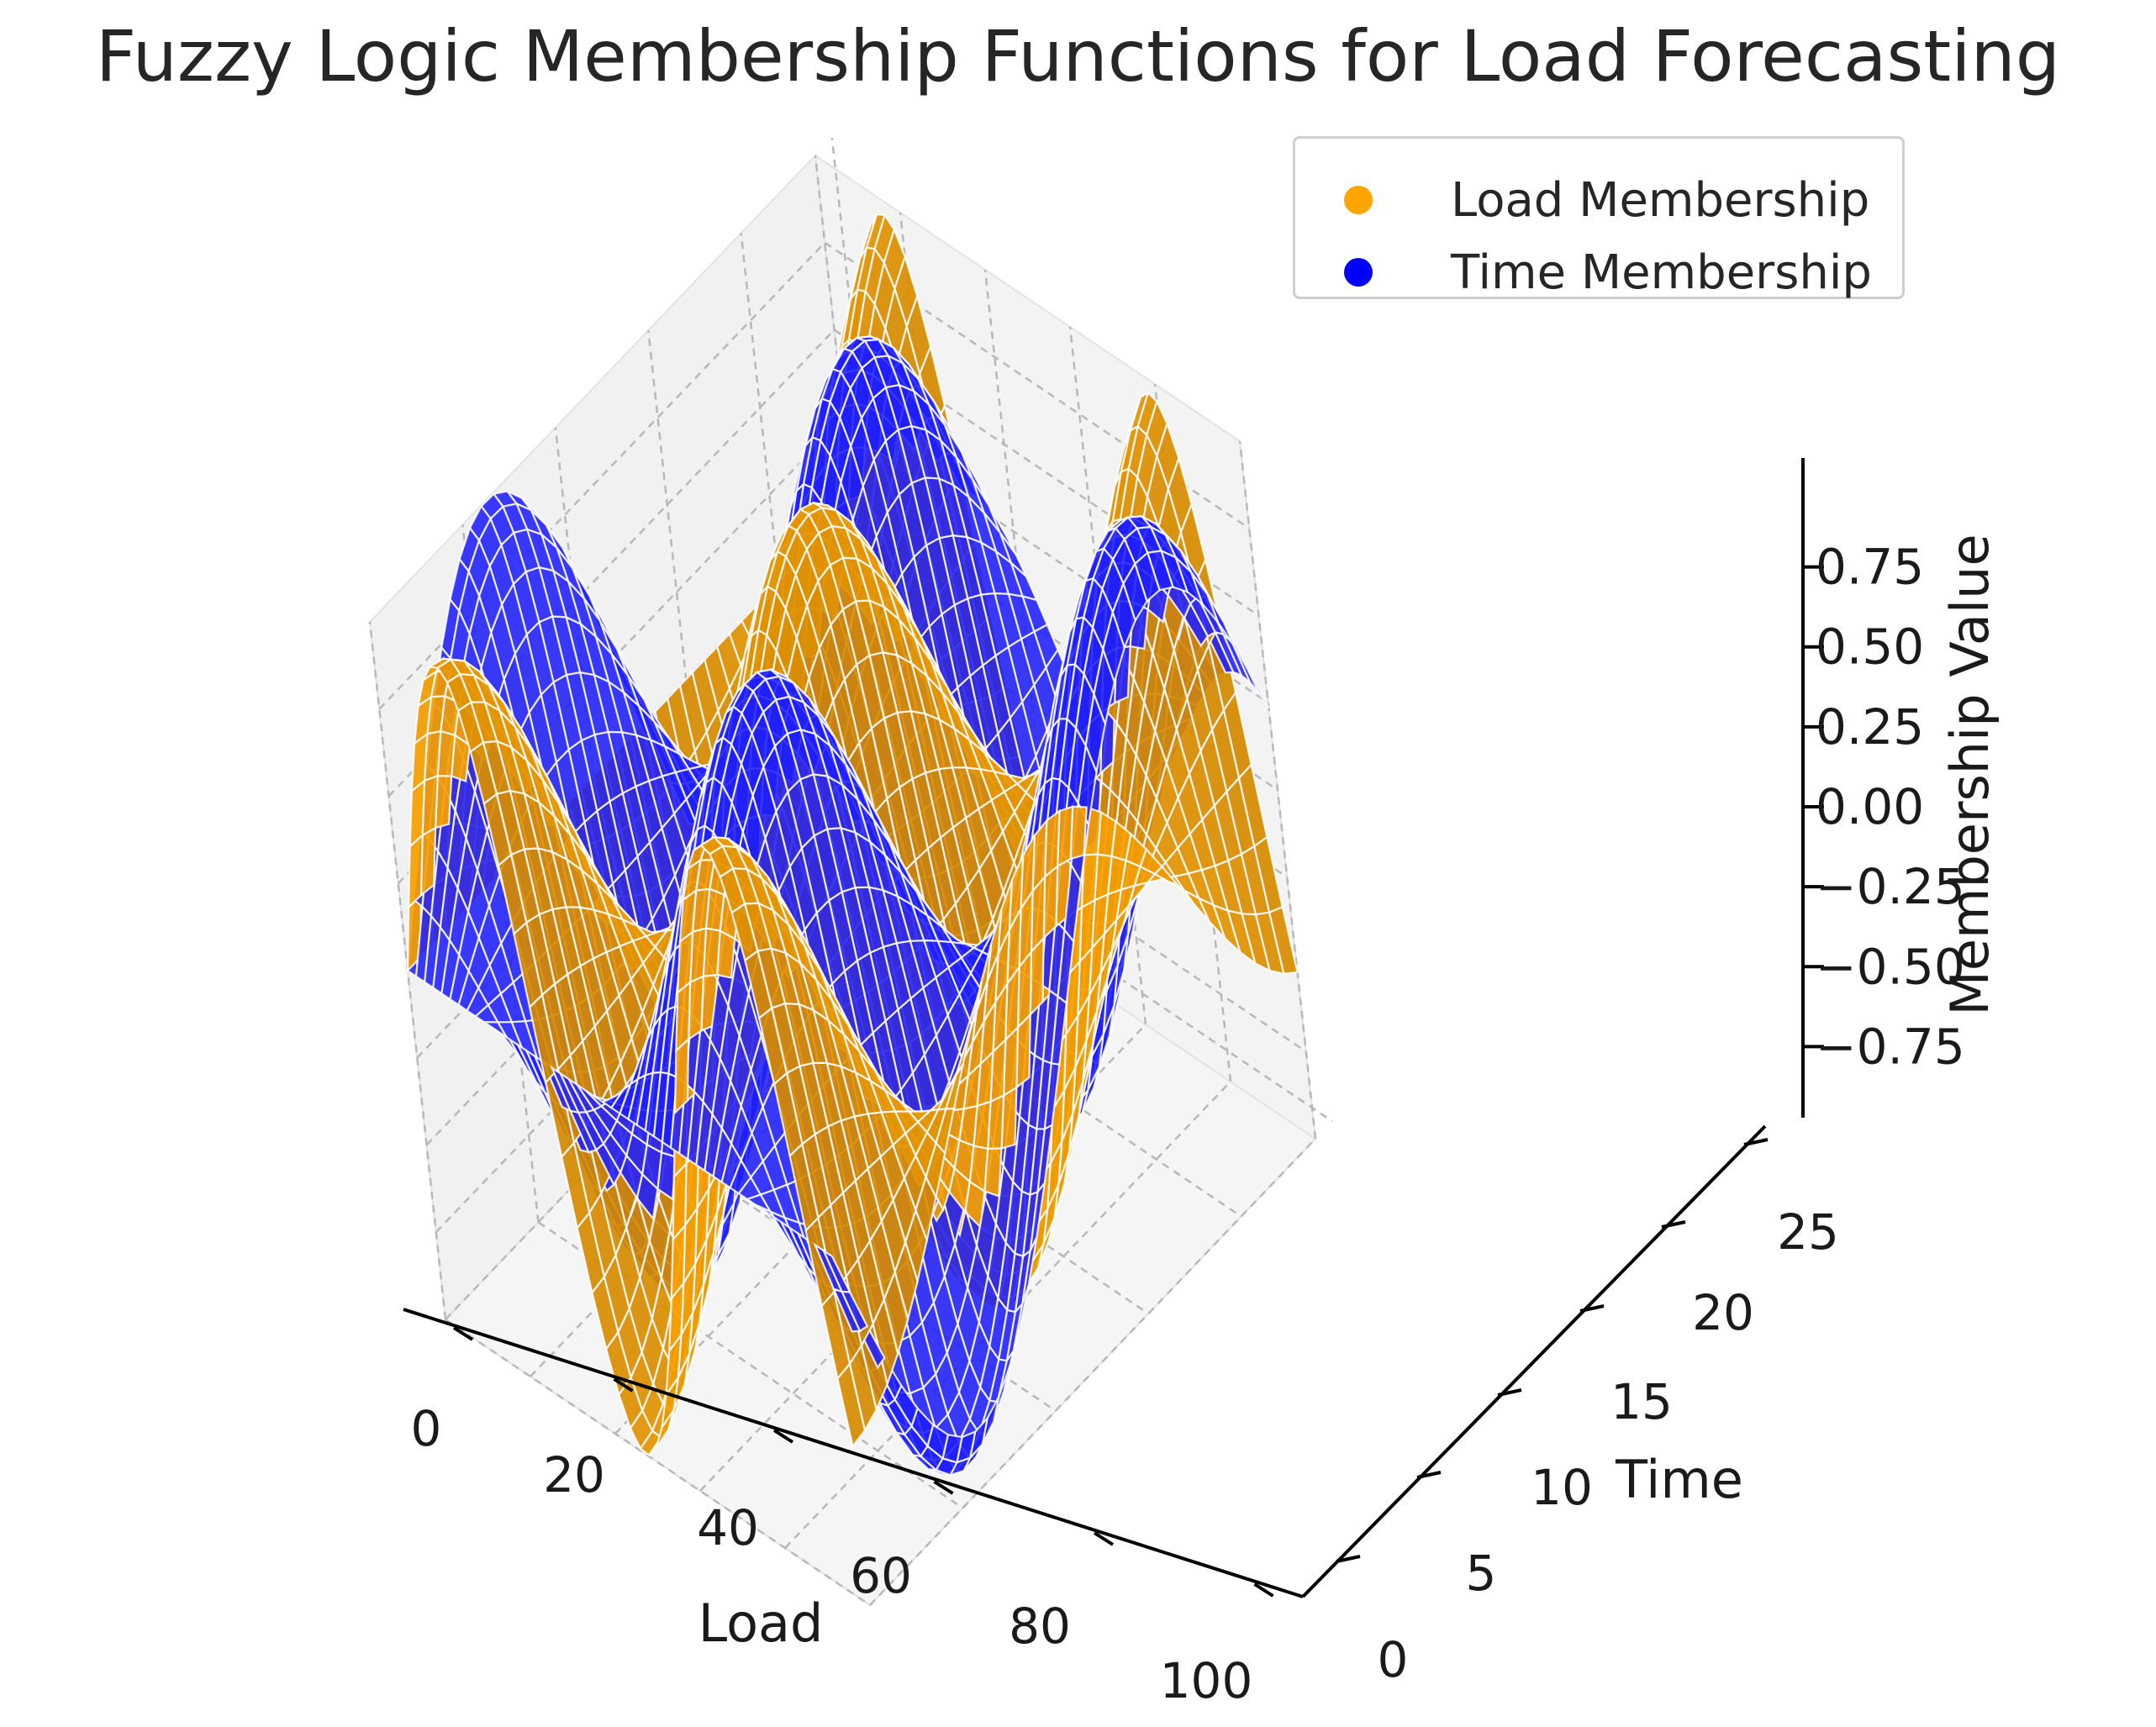 This screenshot has height=1727, width=2156. I want to click on load-legend-marker, so click(1358, 200).